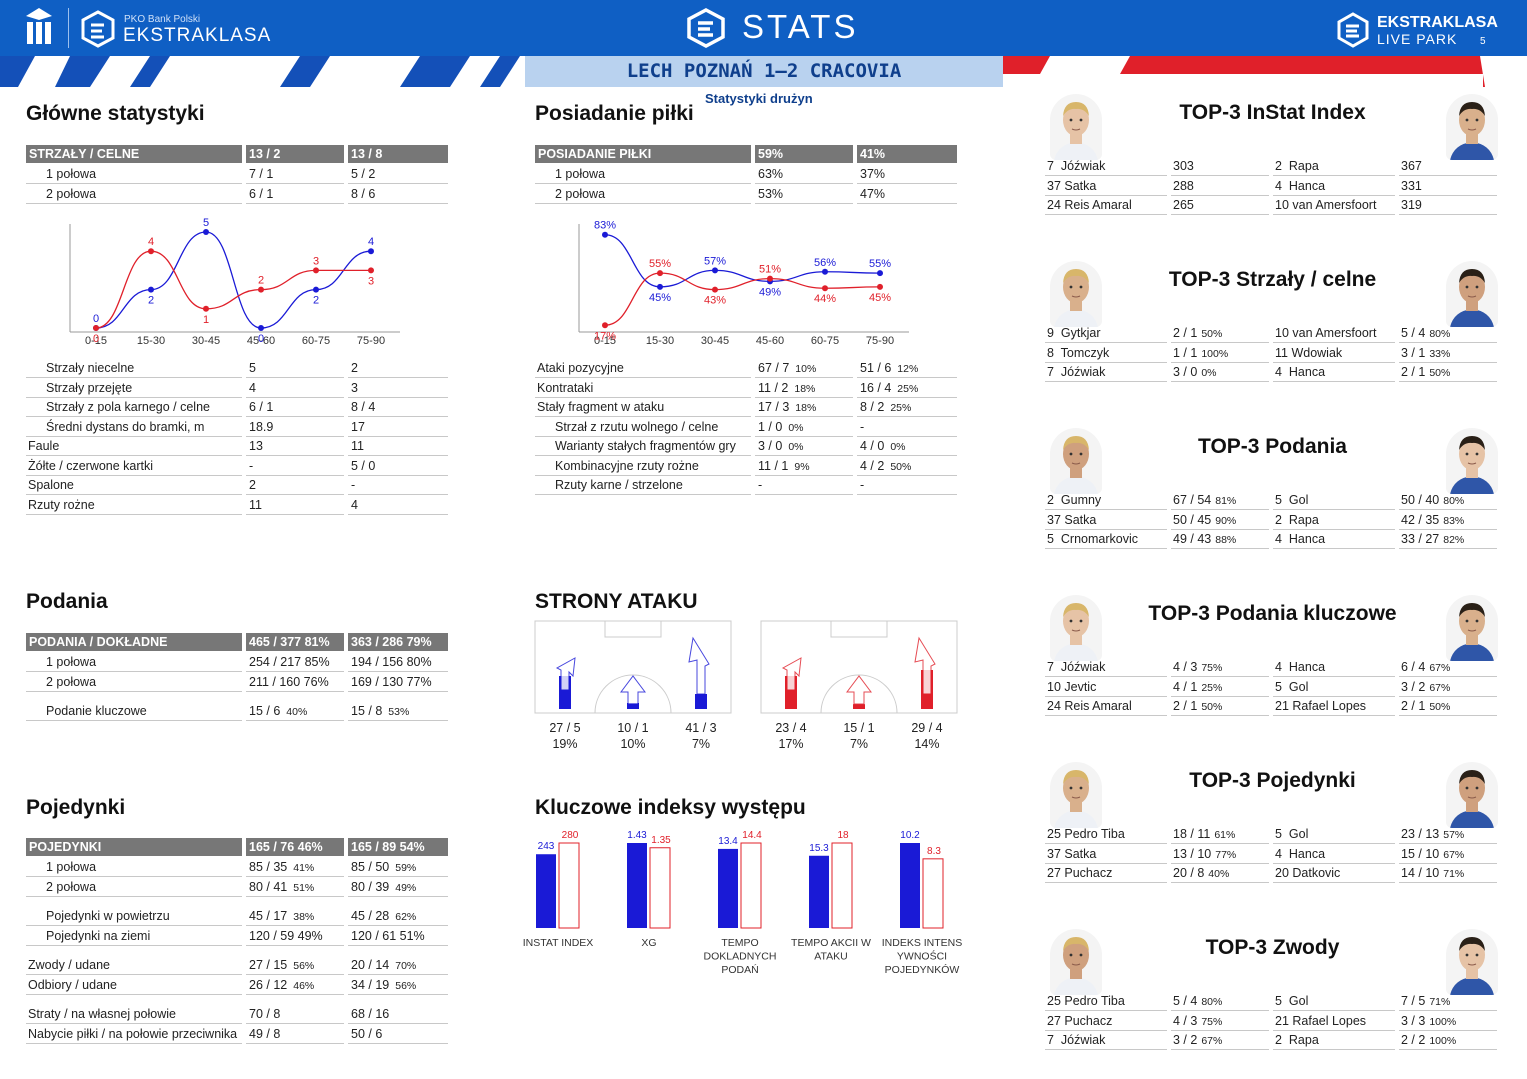 The width and height of the screenshot is (1527, 1079). I want to click on attack-percent: 7%, so click(701, 744).